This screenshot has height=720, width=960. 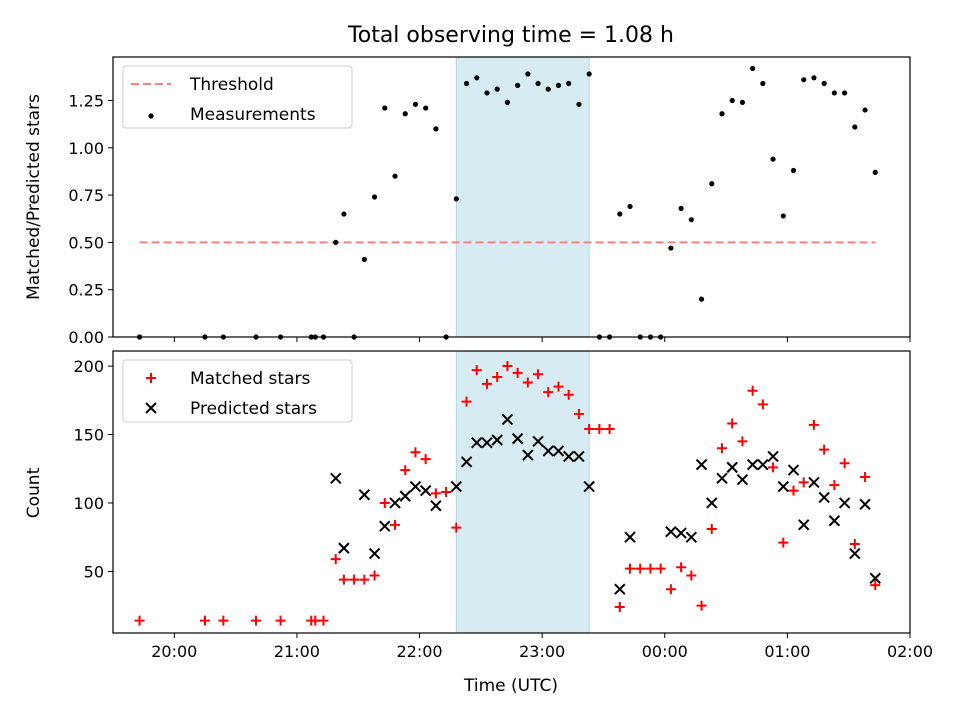 What do you see at coordinates (510, 686) in the screenshot?
I see `x-axis-label: Time (UTC)` at bounding box center [510, 686].